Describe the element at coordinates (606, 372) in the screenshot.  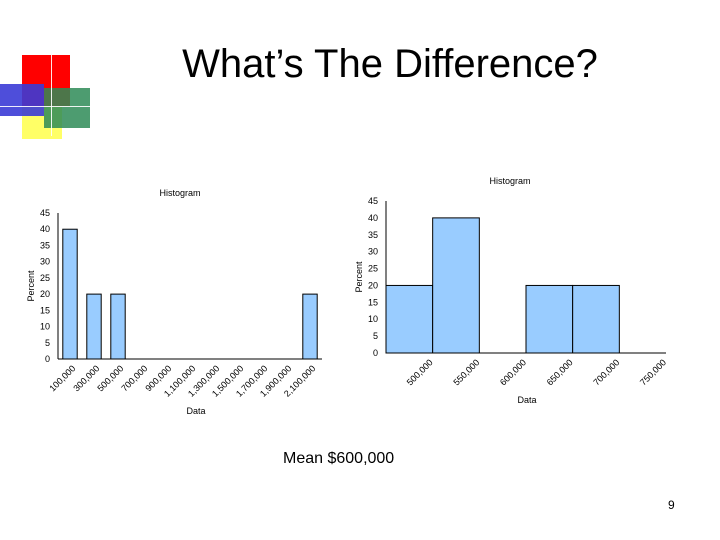
I see `x-tick-label: 700,000` at that location.